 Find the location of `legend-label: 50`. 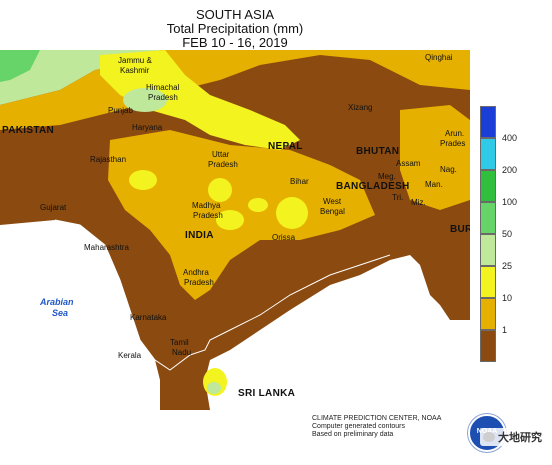

legend-label: 50 is located at coordinates (507, 234).